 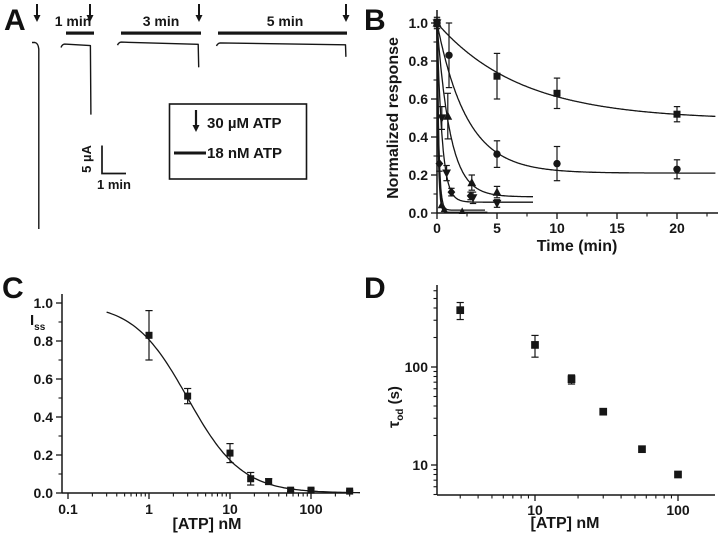 I want to click on panel-d-xlabel: [ATP] nM, so click(x=564, y=523).